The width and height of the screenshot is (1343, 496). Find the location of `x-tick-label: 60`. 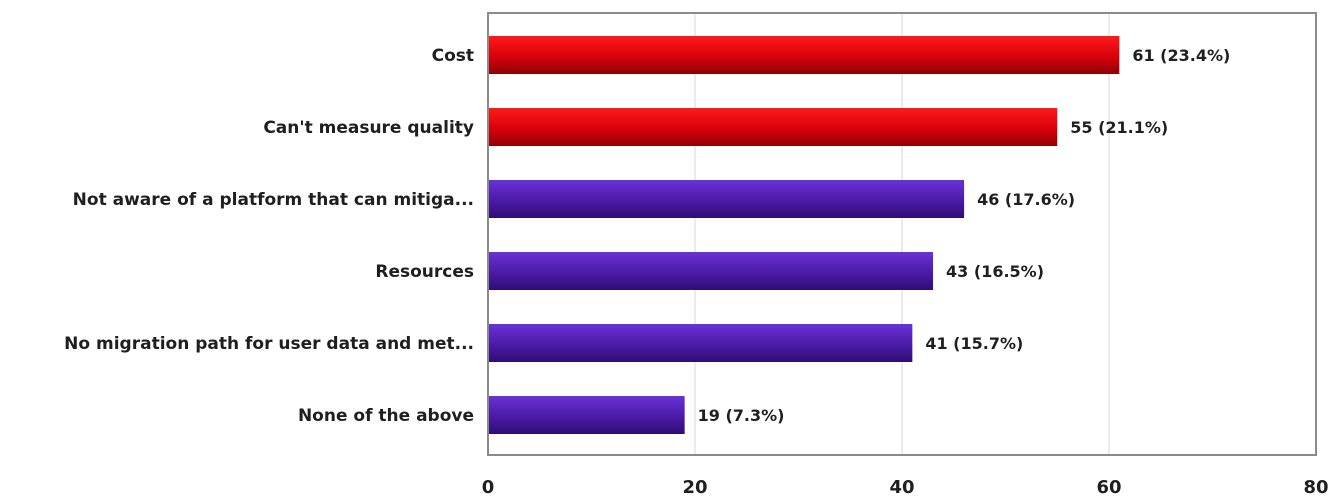

x-tick-label: 60 is located at coordinates (1108, 486).